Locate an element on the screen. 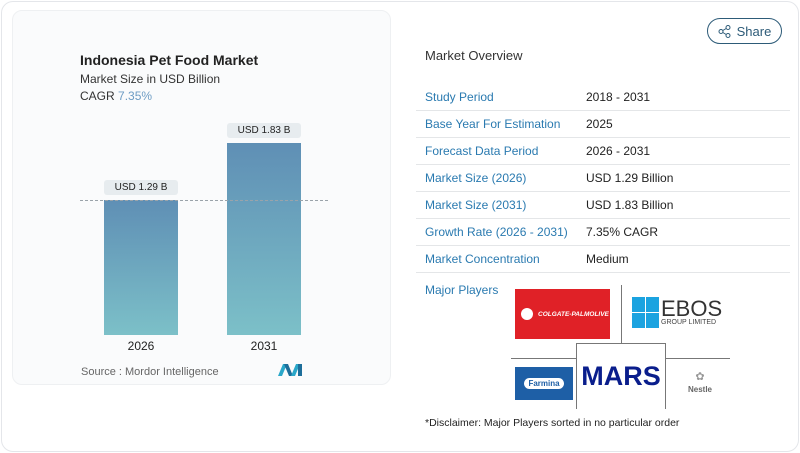  nestle-nest-icon: ✿ is located at coordinates (700, 377).